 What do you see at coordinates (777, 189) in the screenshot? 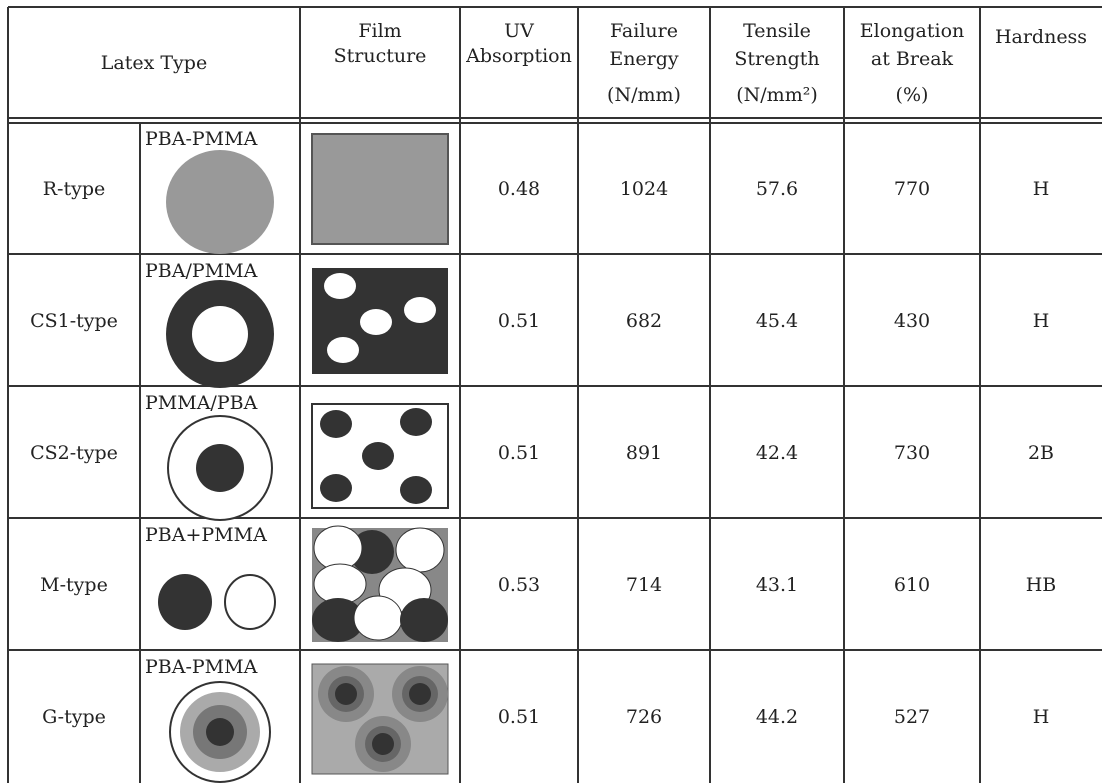
I see `cell: 57.6` at bounding box center [777, 189].